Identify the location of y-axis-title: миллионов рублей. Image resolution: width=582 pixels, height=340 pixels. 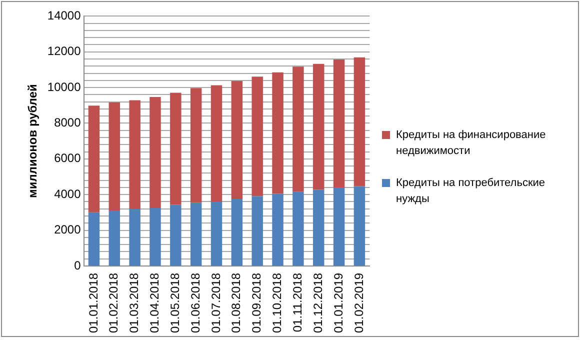
(33, 141).